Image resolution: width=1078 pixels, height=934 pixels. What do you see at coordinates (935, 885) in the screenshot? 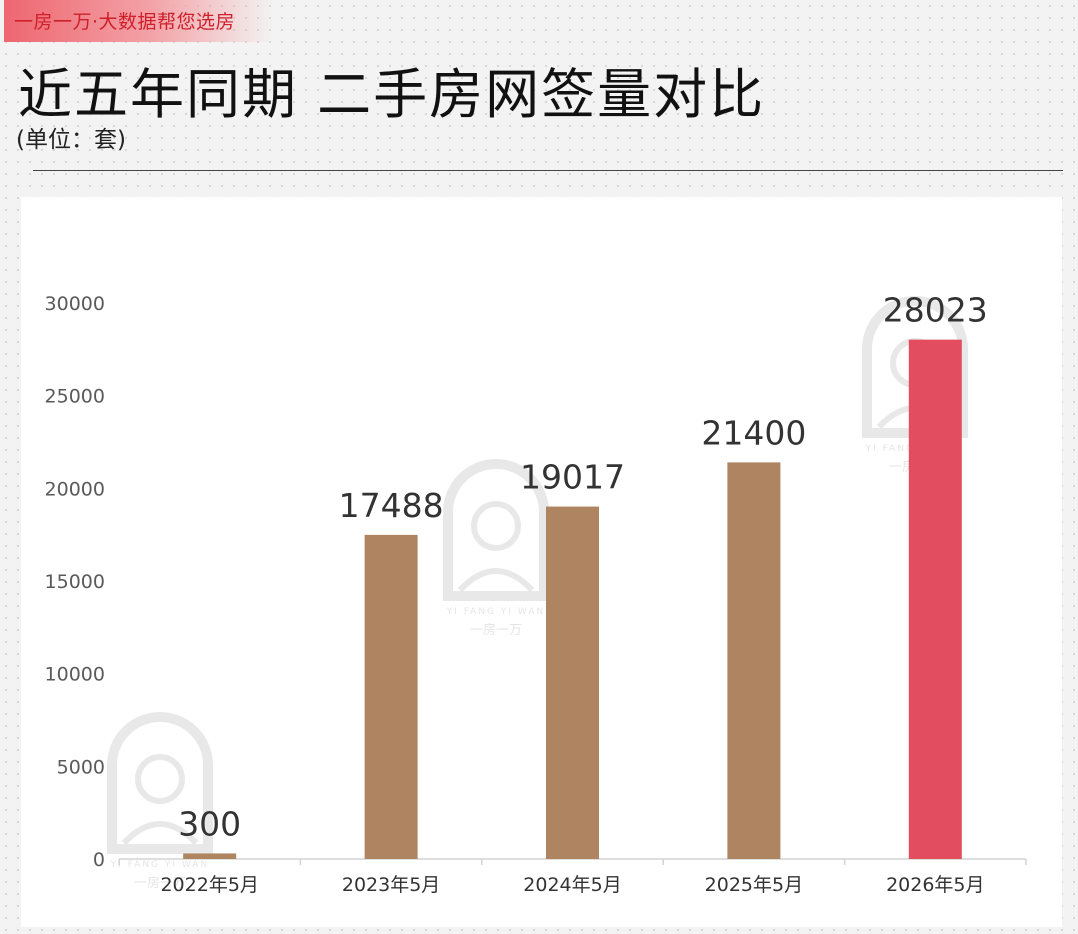
I see `x-tick-label: 2026年5月` at bounding box center [935, 885].